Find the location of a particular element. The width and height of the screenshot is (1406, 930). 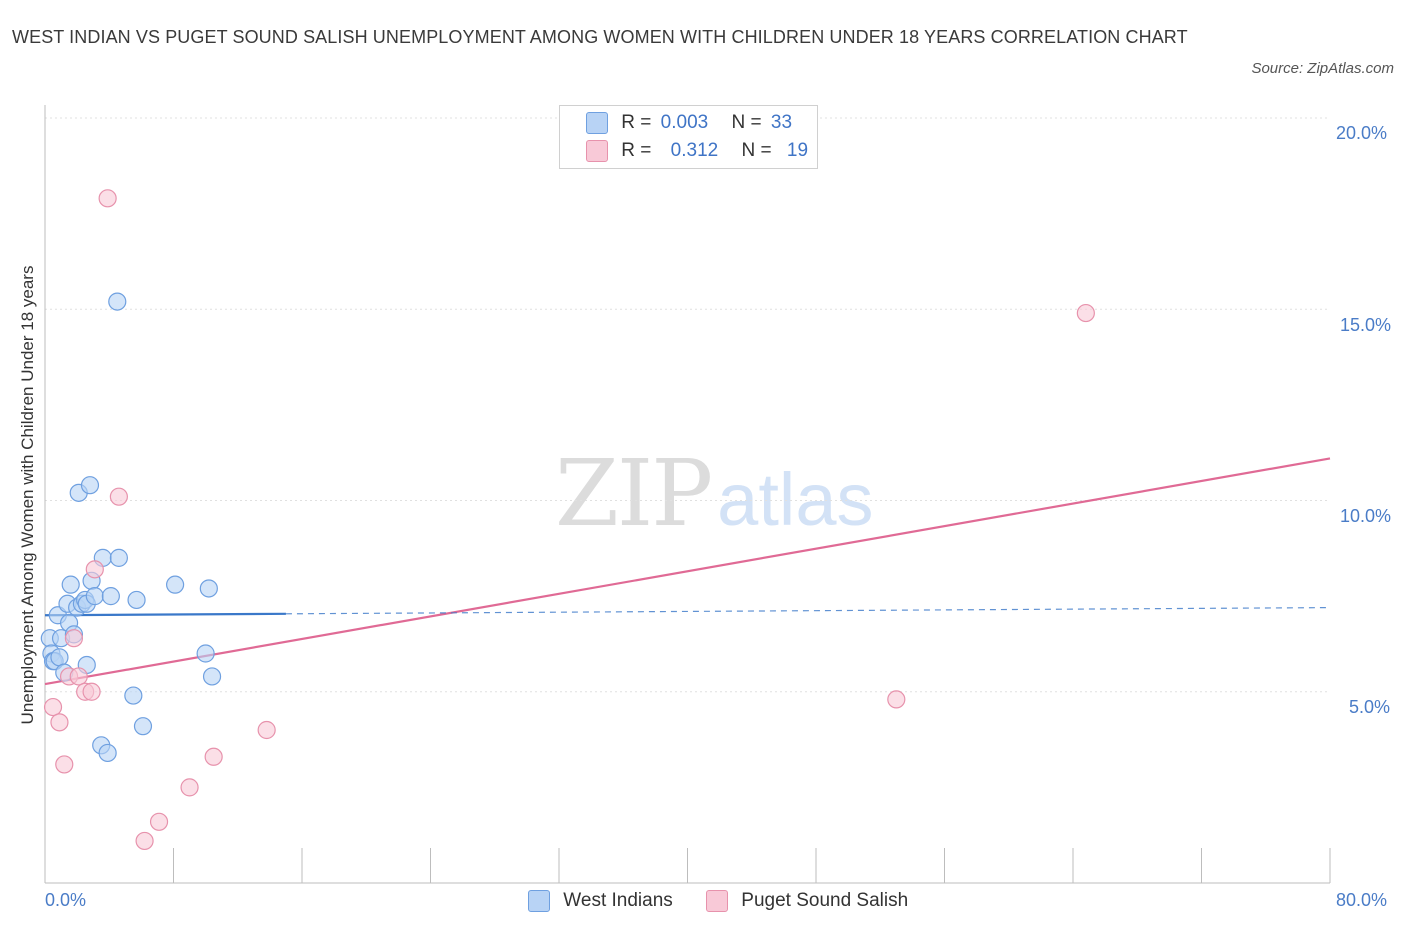

y-tick-label: 5.0% is located at coordinates (1370, 707).